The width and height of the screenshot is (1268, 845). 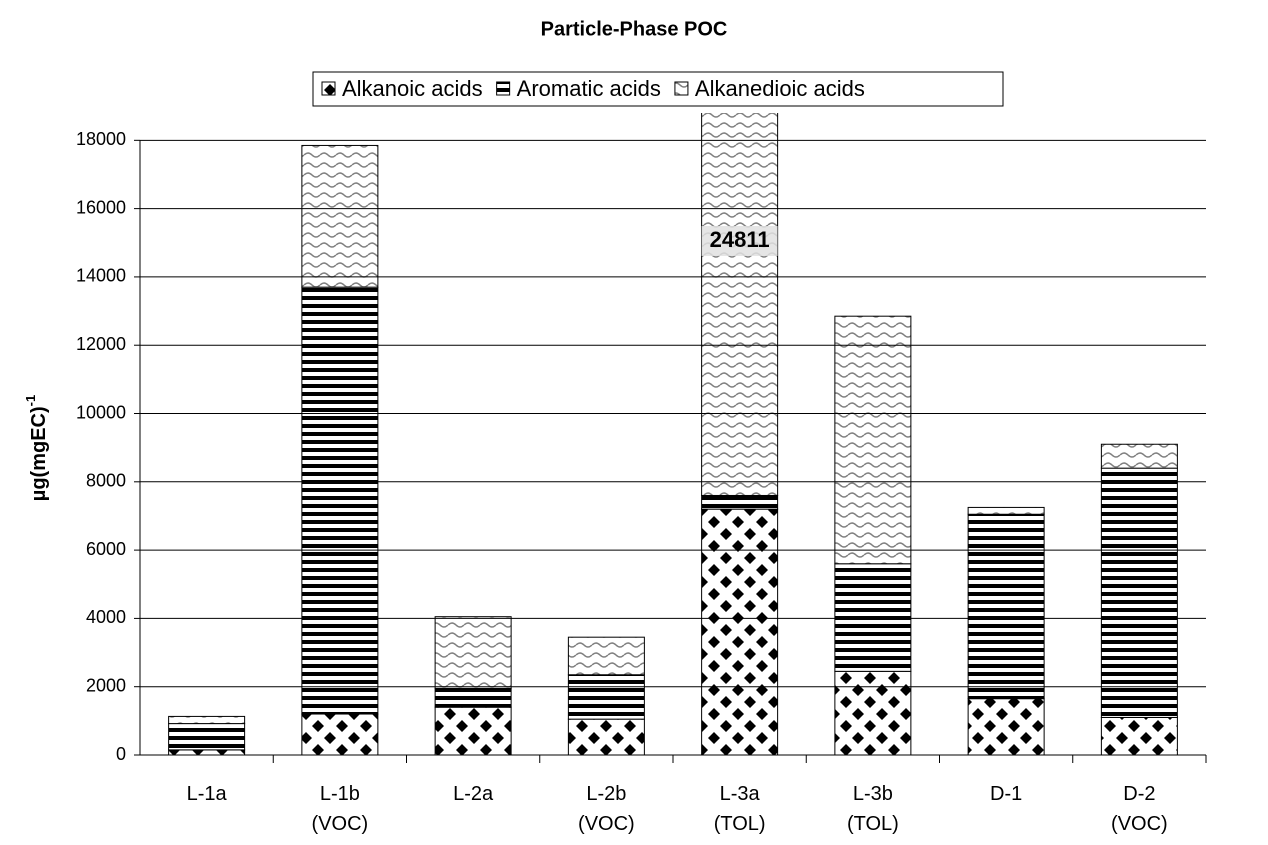 What do you see at coordinates (1139, 794) in the screenshot?
I see `x-tick-label-line: D-2` at bounding box center [1139, 794].